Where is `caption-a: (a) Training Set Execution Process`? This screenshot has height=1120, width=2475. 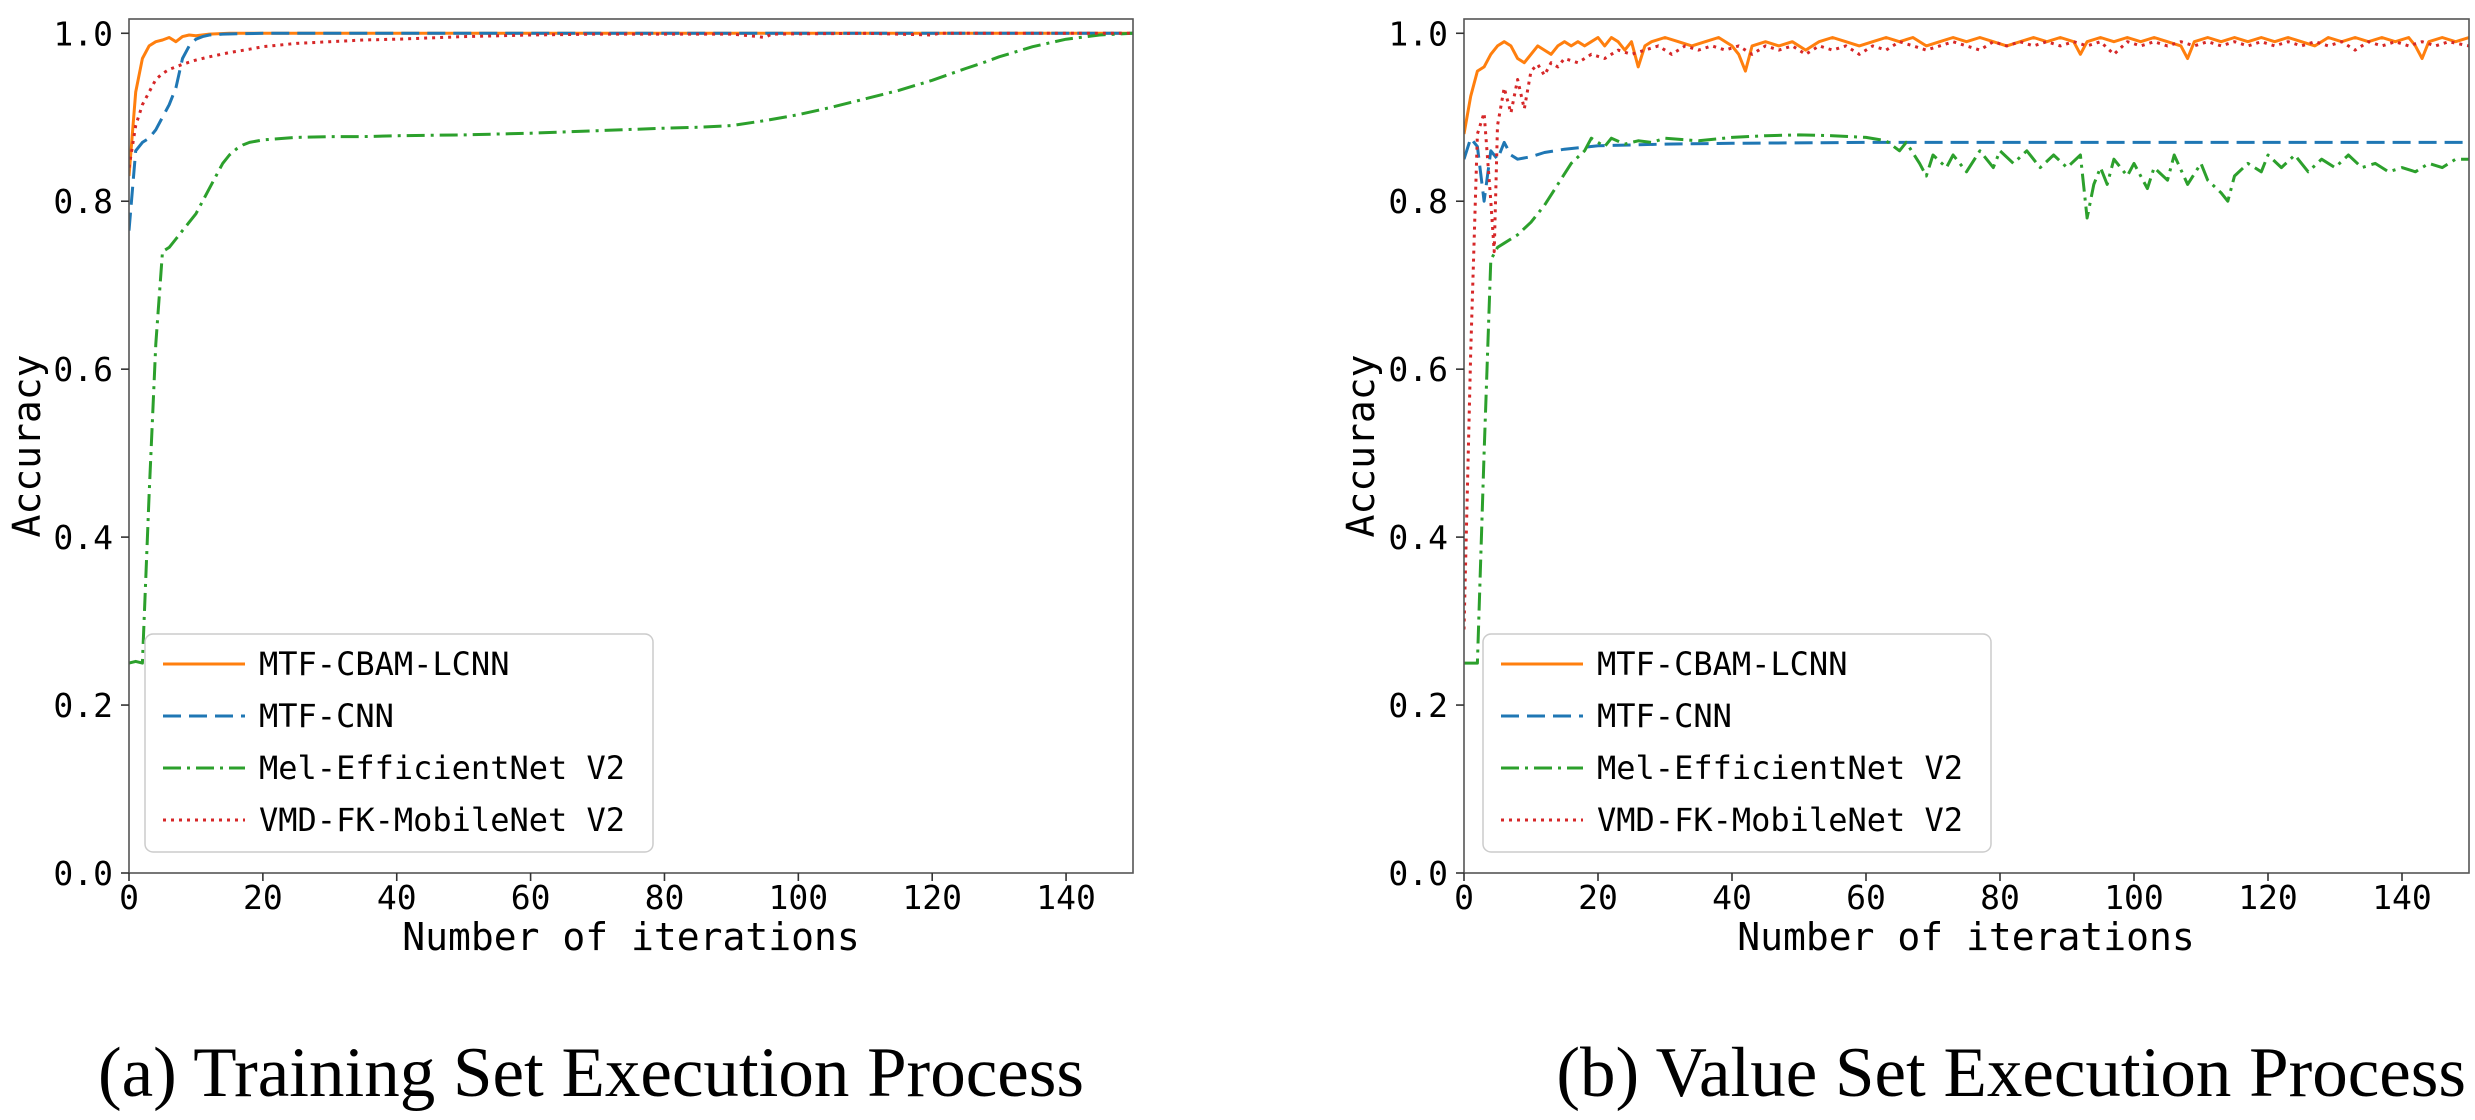 caption-a: (a) Training Set Execution Process is located at coordinates (591, 1073).